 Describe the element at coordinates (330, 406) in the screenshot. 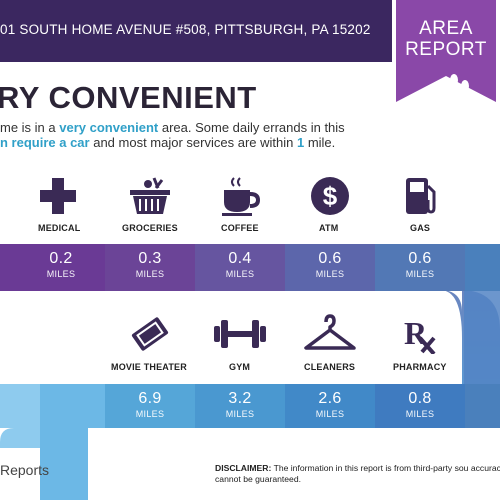

I see `distance-cell-cleaners: 2.6 MILES` at that location.